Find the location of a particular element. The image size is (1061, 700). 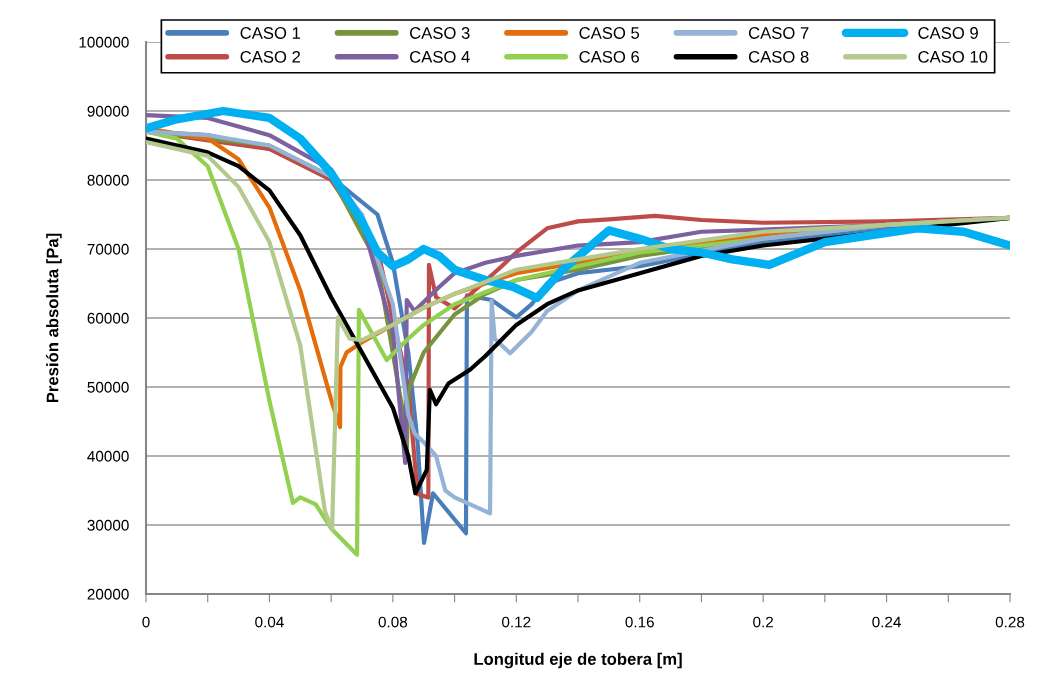

y-tick-label: 90000 is located at coordinates (108, 111).